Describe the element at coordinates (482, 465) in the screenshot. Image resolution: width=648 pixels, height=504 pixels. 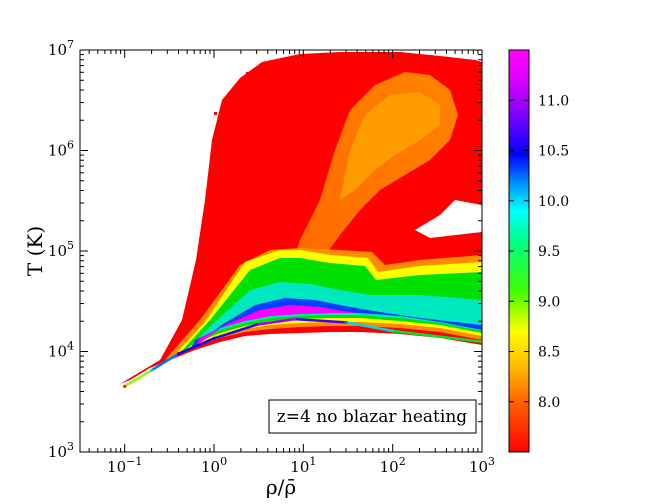
I see `x-tick-label-4: 10³` at that location.